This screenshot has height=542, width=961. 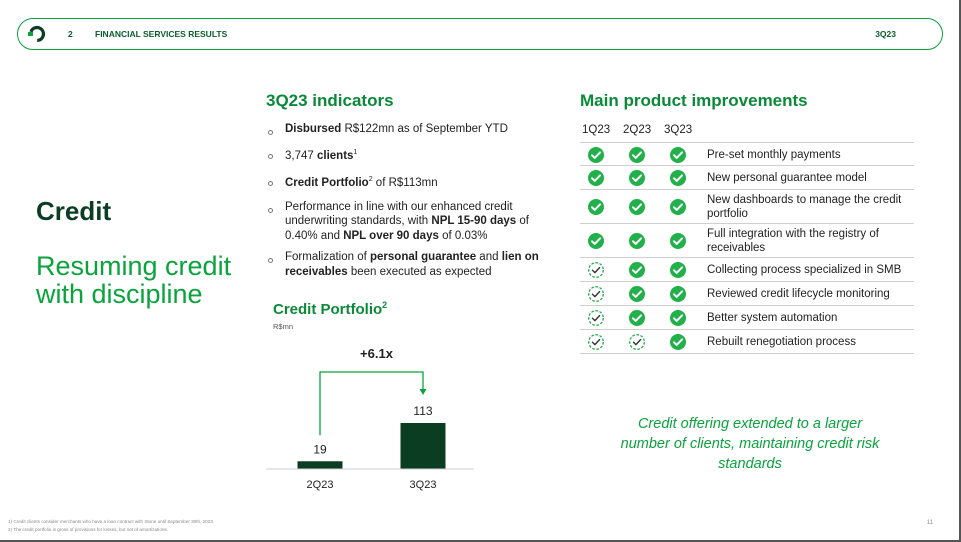 What do you see at coordinates (70, 34) in the screenshot?
I see `section-number: 2` at bounding box center [70, 34].